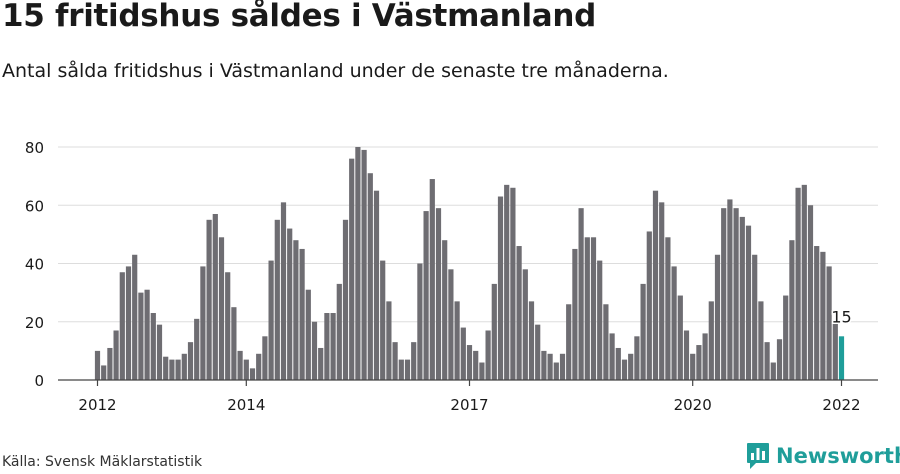 This screenshot has width=900, height=474. What do you see at coordinates (97, 405) in the screenshot?
I see `x-tick-label: 2012` at bounding box center [97, 405].